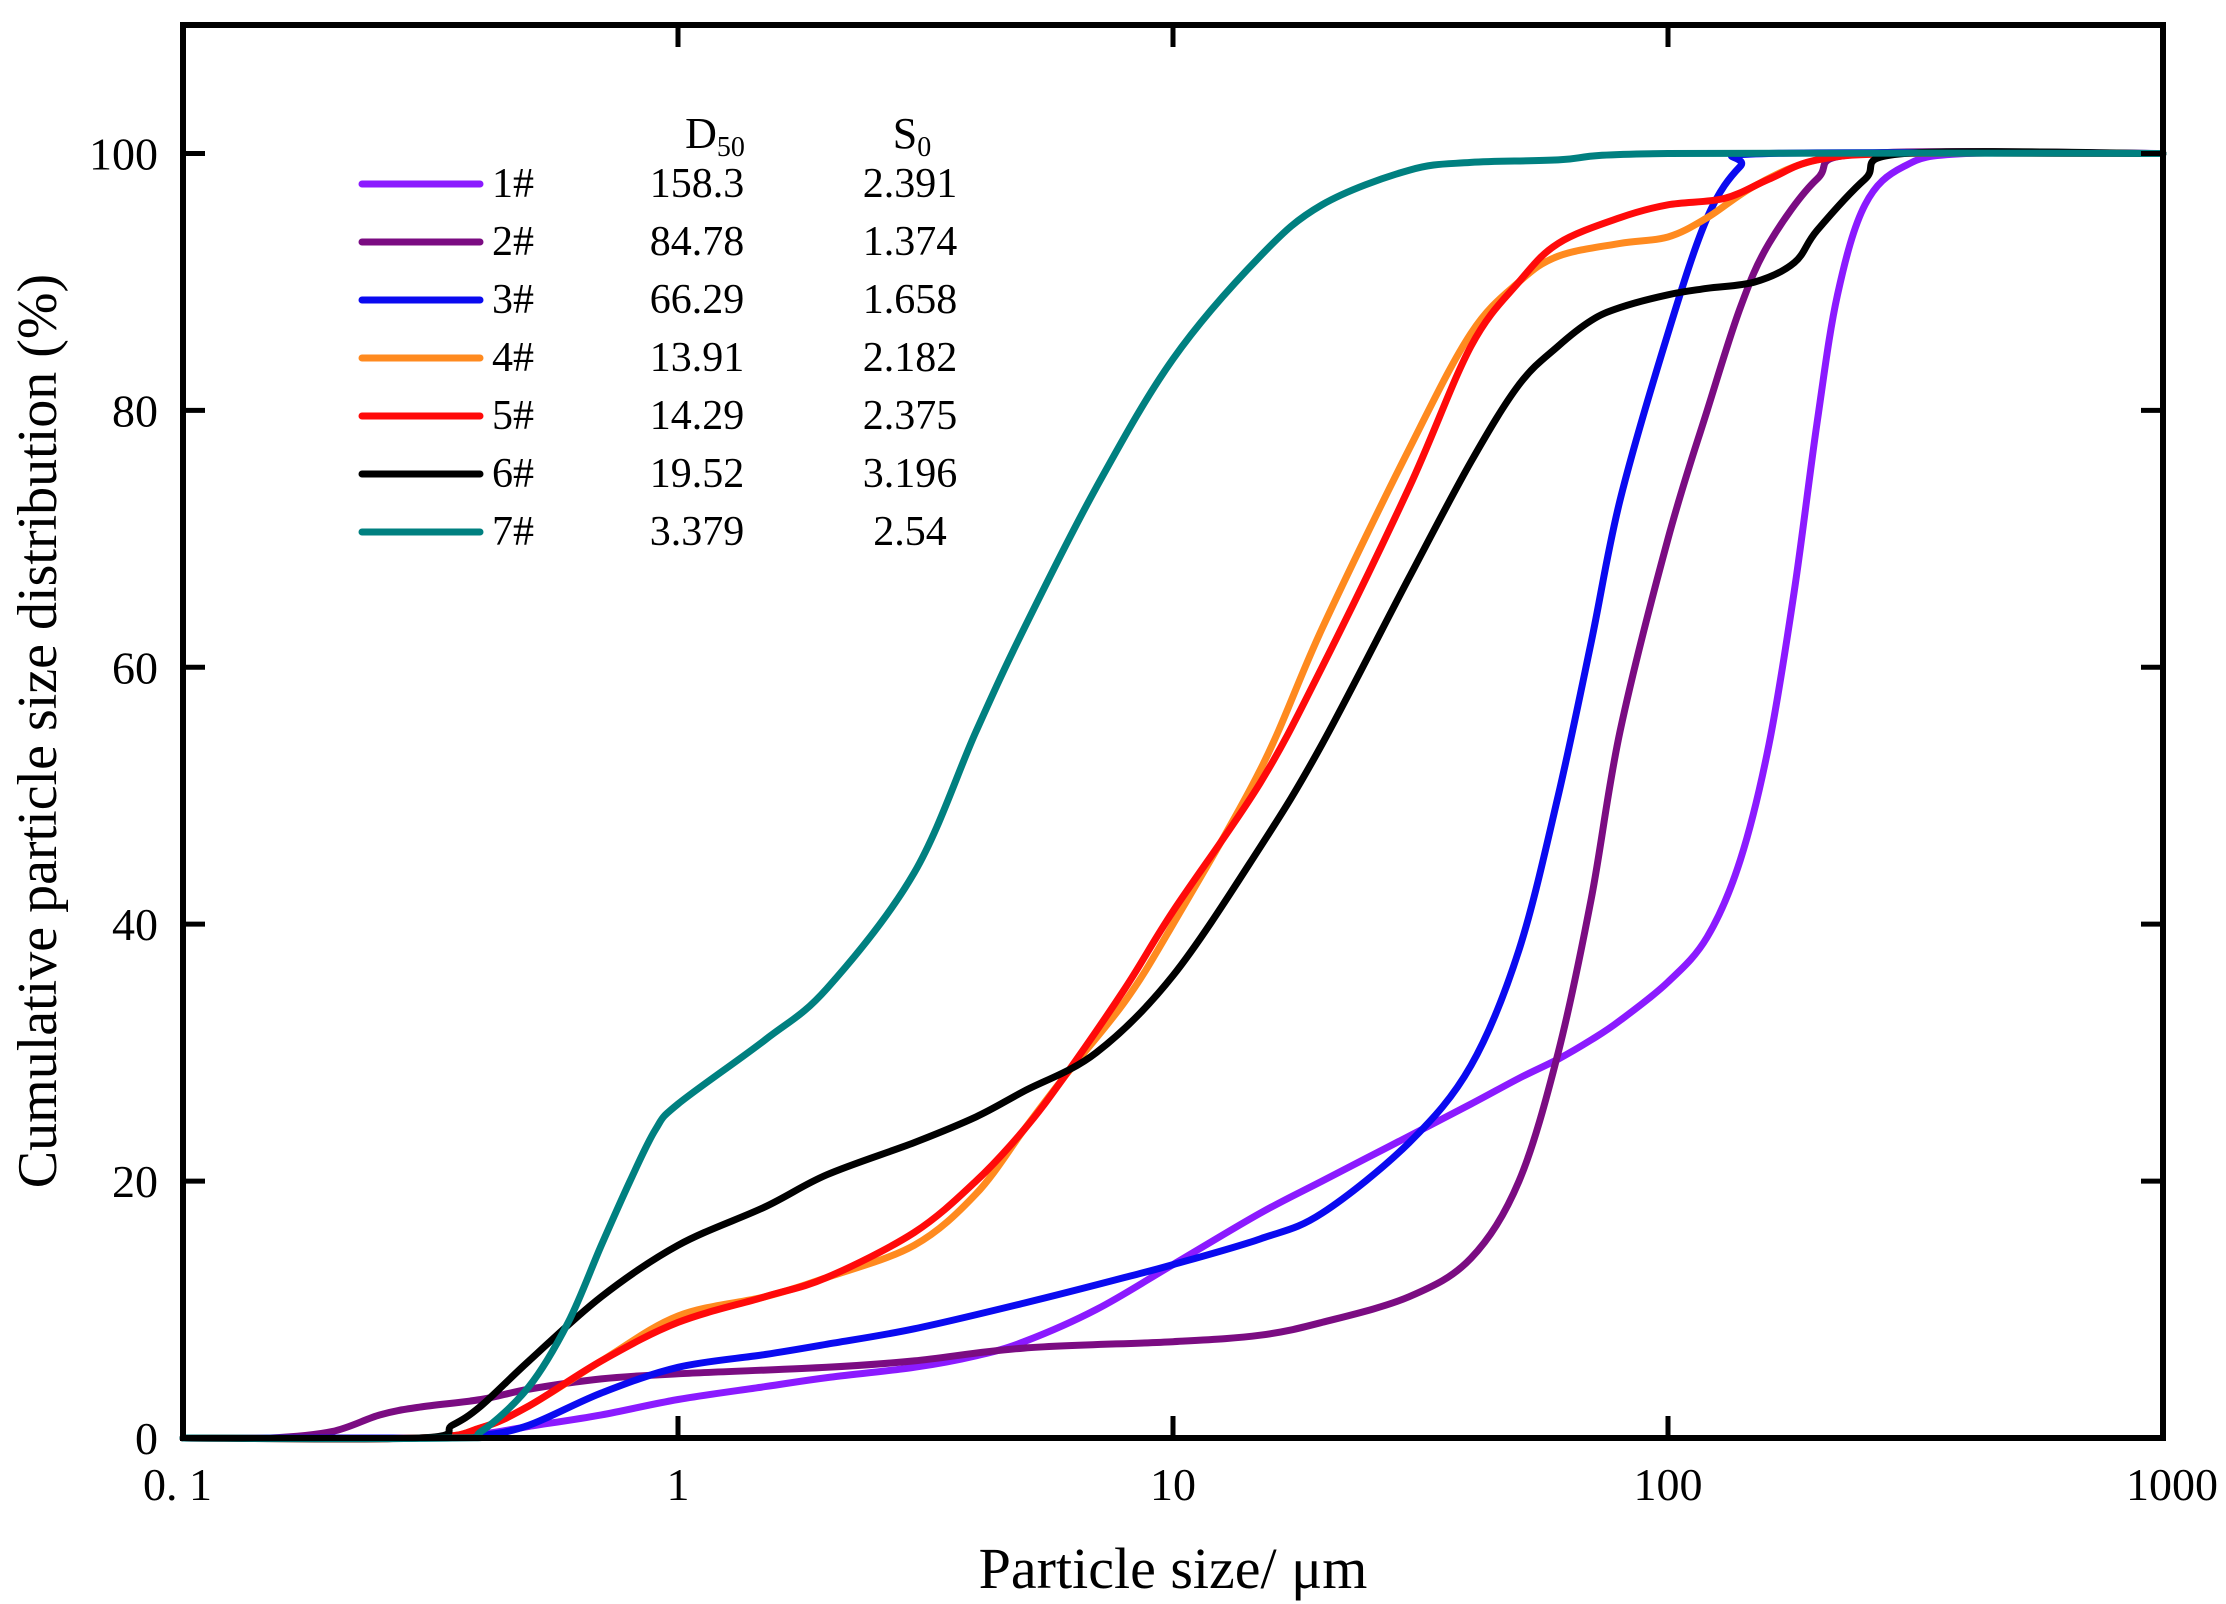  Describe the element at coordinates (910, 532) in the screenshot. I see `legend-s0-7: 2.54` at that location.